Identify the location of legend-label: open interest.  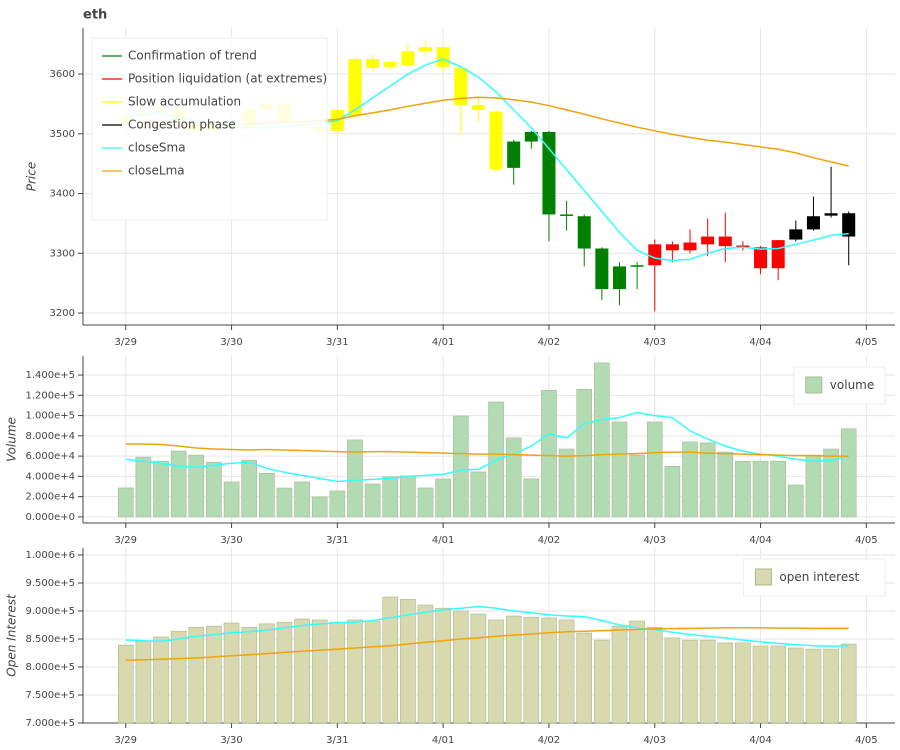
(819, 577).